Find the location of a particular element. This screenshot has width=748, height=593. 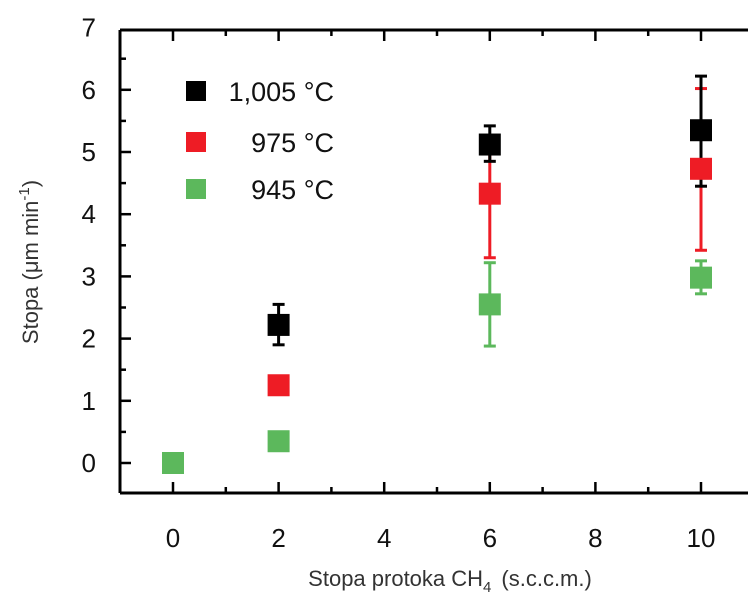

legend-label: 975 °C is located at coordinates (292, 143).